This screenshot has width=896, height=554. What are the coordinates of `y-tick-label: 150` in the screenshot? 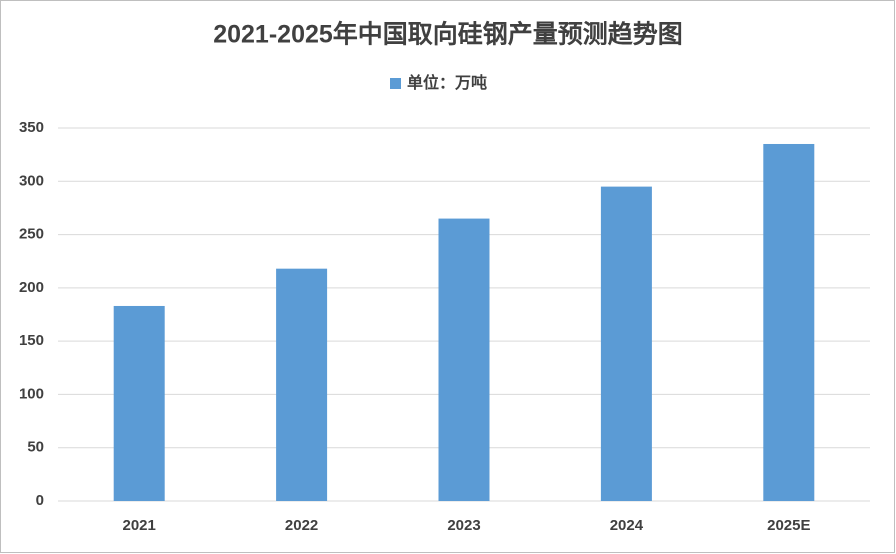 It's located at (31, 340).